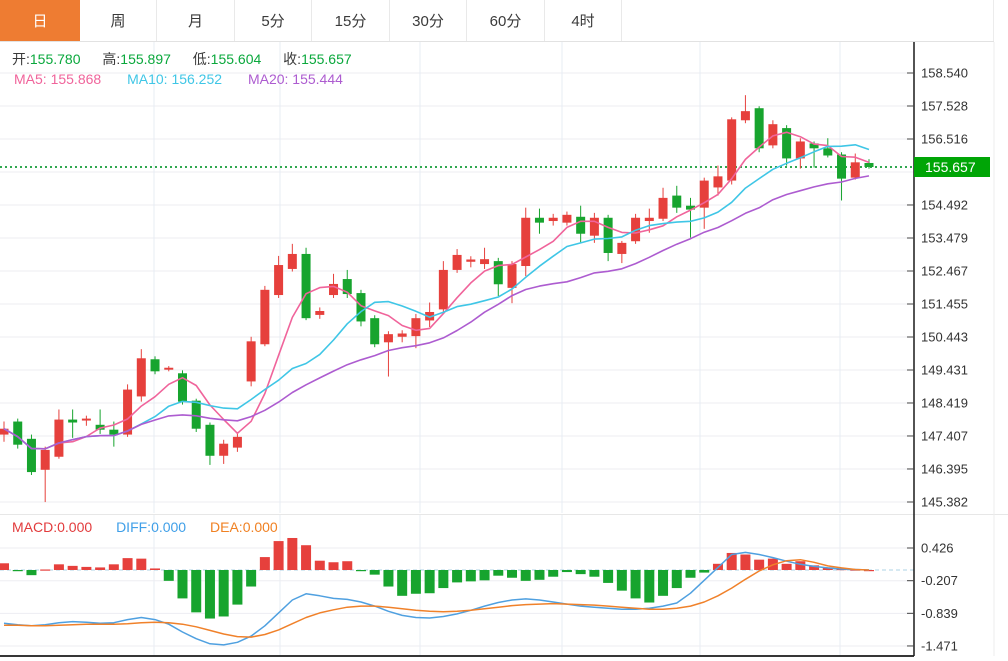 This screenshot has height=661, width=1008. What do you see at coordinates (944, 435) in the screenshot?
I see `svg-text: 147.407` at bounding box center [944, 435].